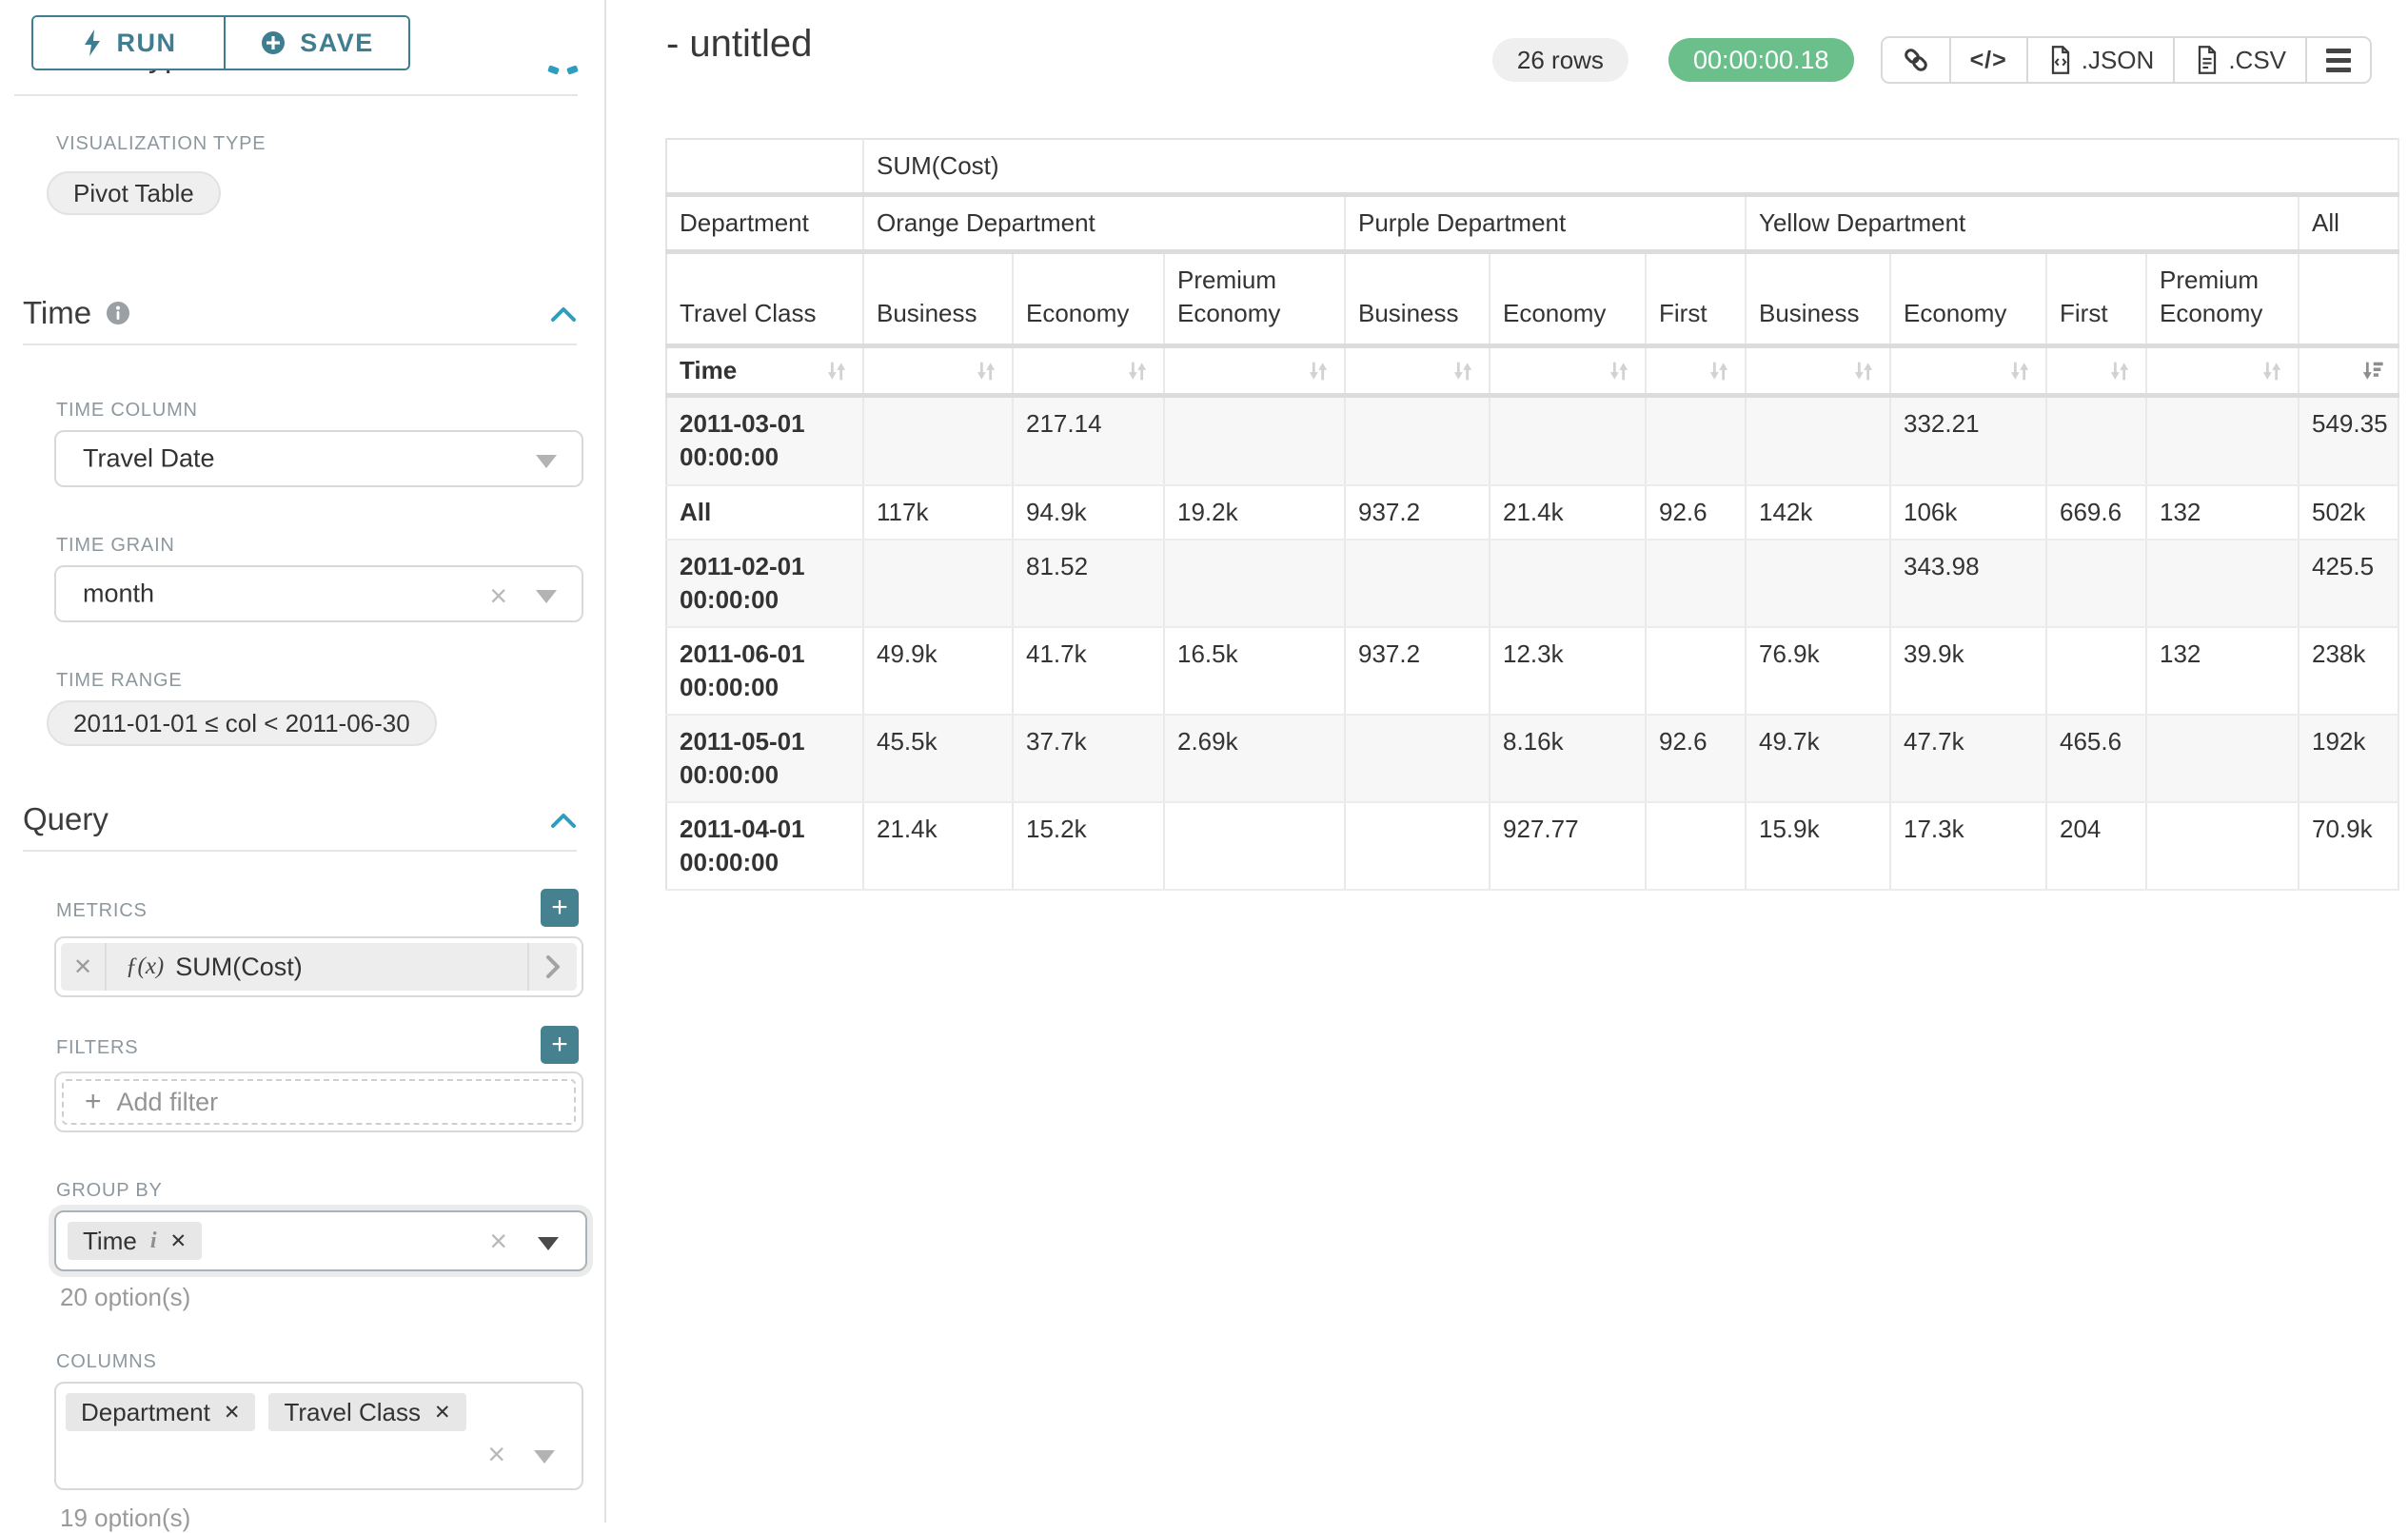 Image resolution: width=2408 pixels, height=1533 pixels. What do you see at coordinates (2349, 584) in the screenshot?
I see `value-cell: 425.5` at bounding box center [2349, 584].